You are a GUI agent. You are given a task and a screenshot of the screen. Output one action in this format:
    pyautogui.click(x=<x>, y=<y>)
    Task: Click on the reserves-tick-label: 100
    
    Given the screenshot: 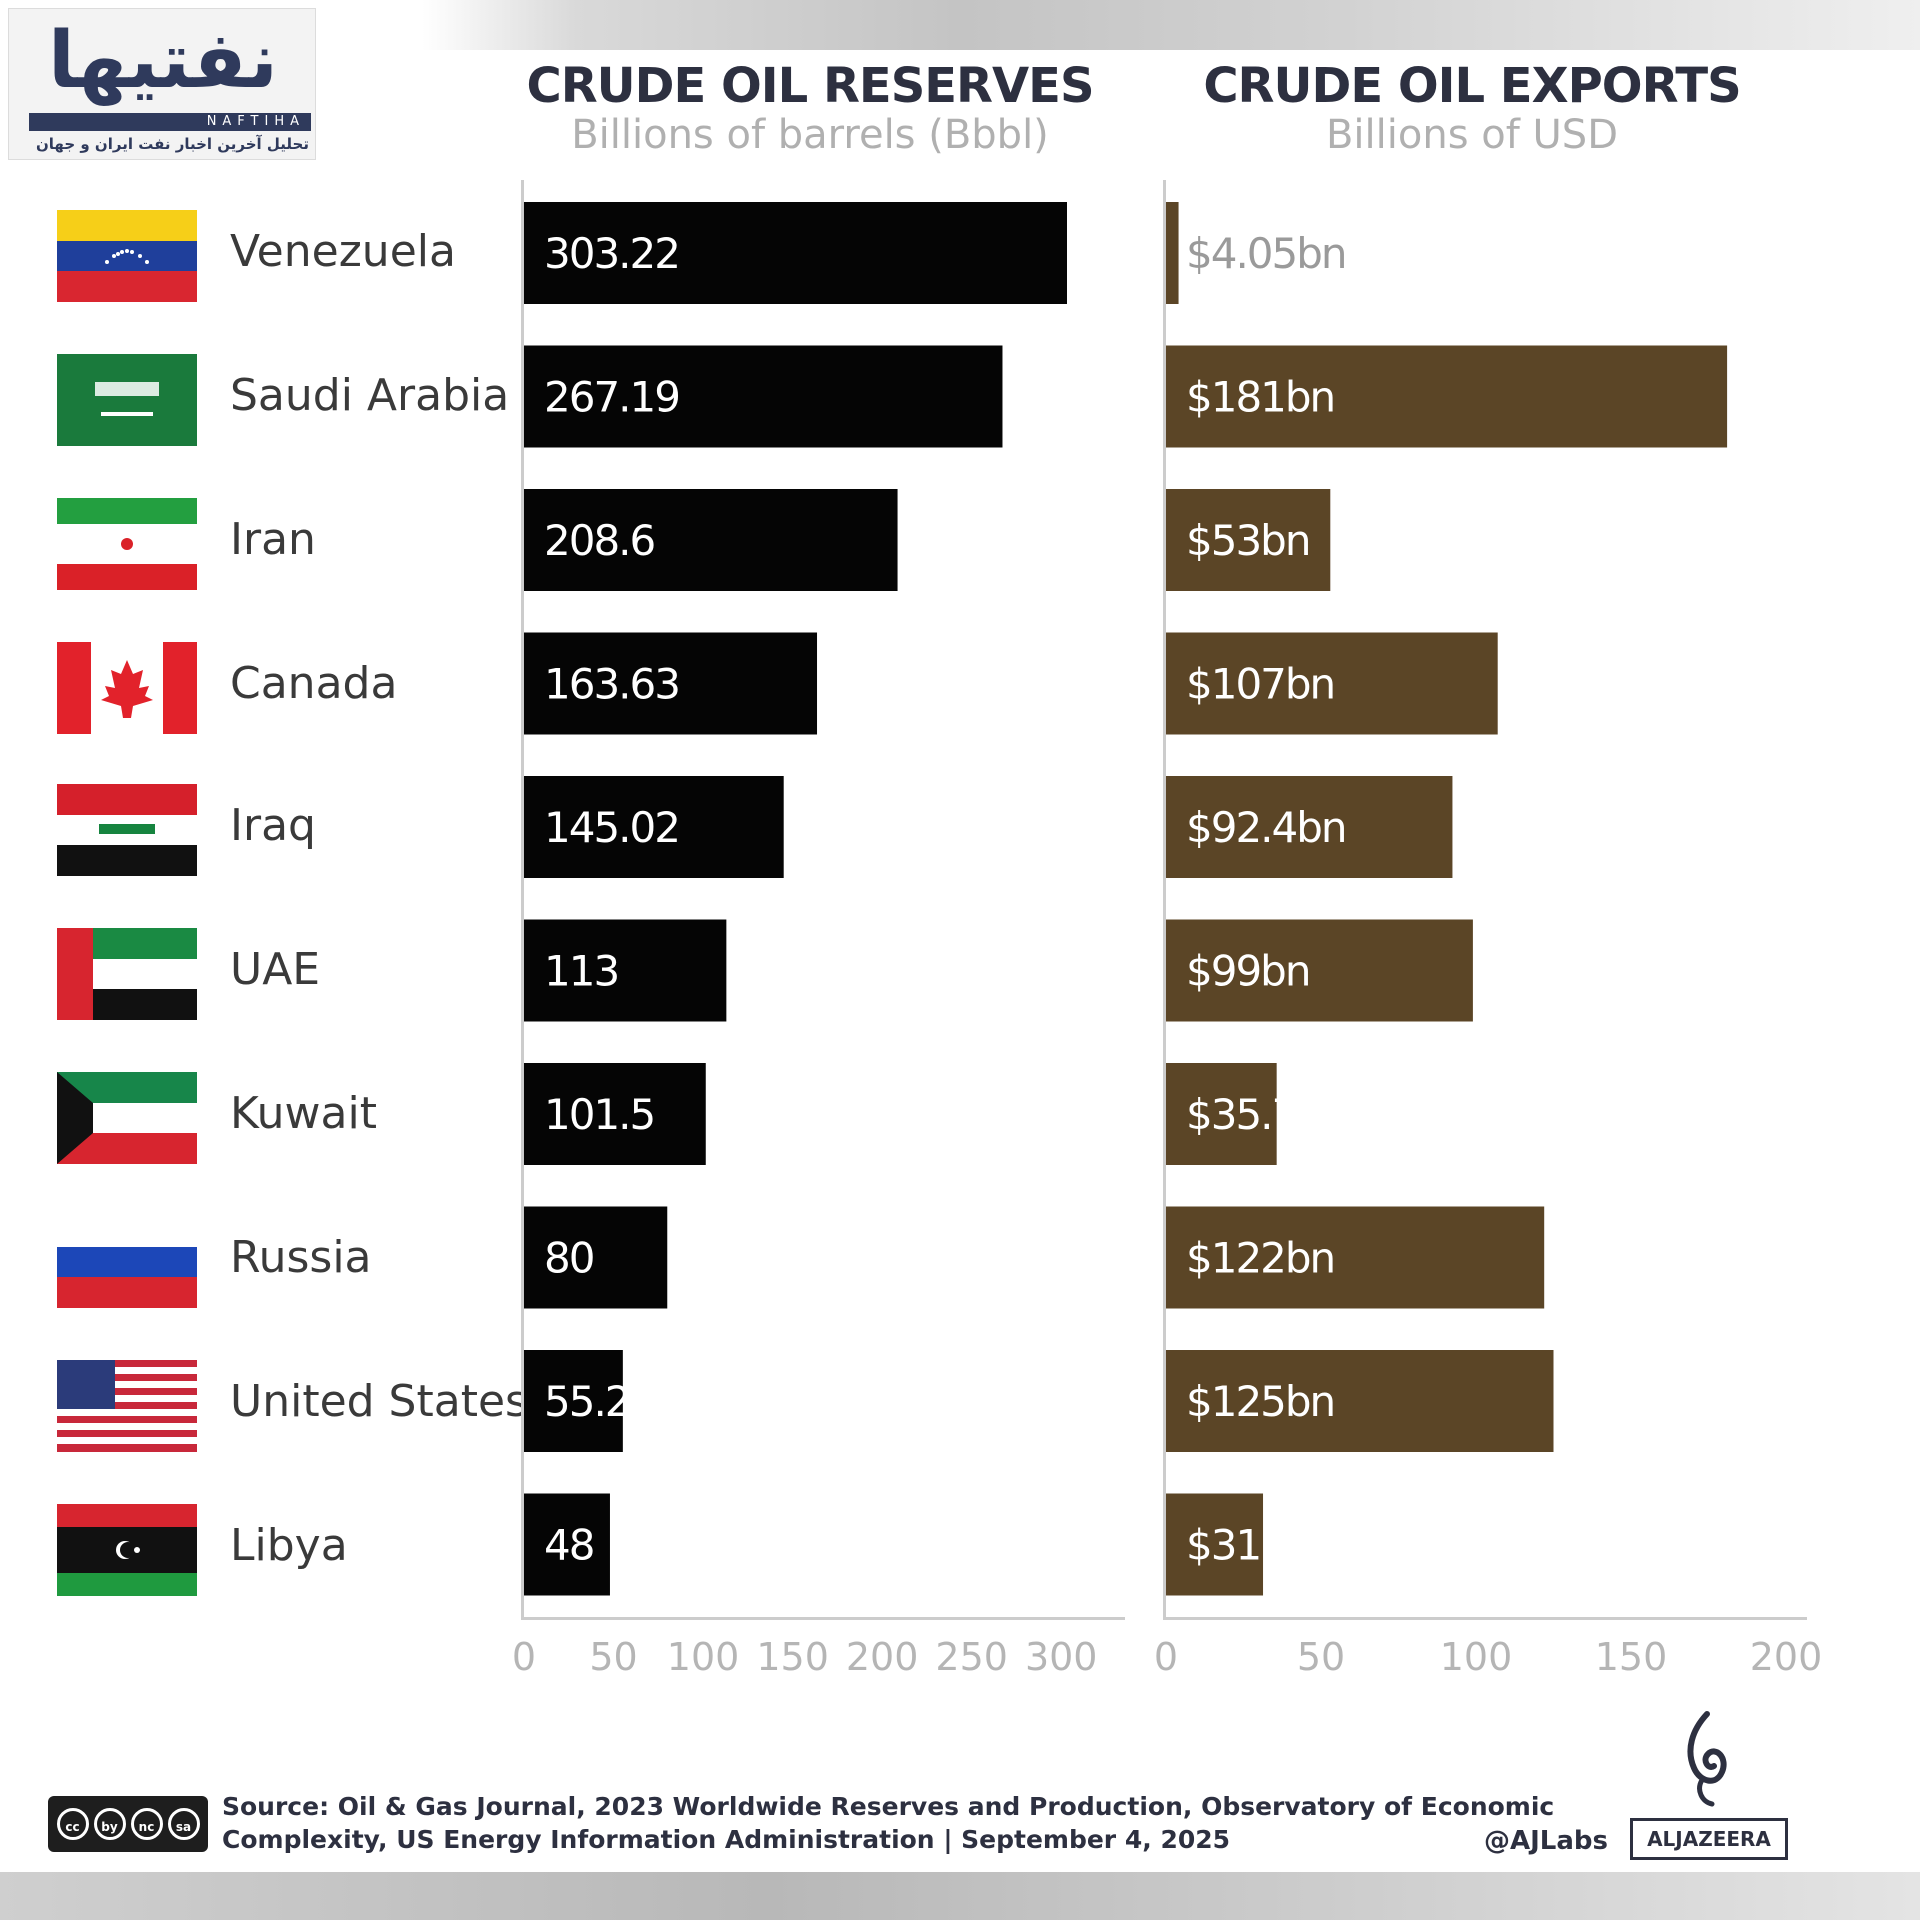 What is the action you would take?
    pyautogui.click(x=703, y=1657)
    